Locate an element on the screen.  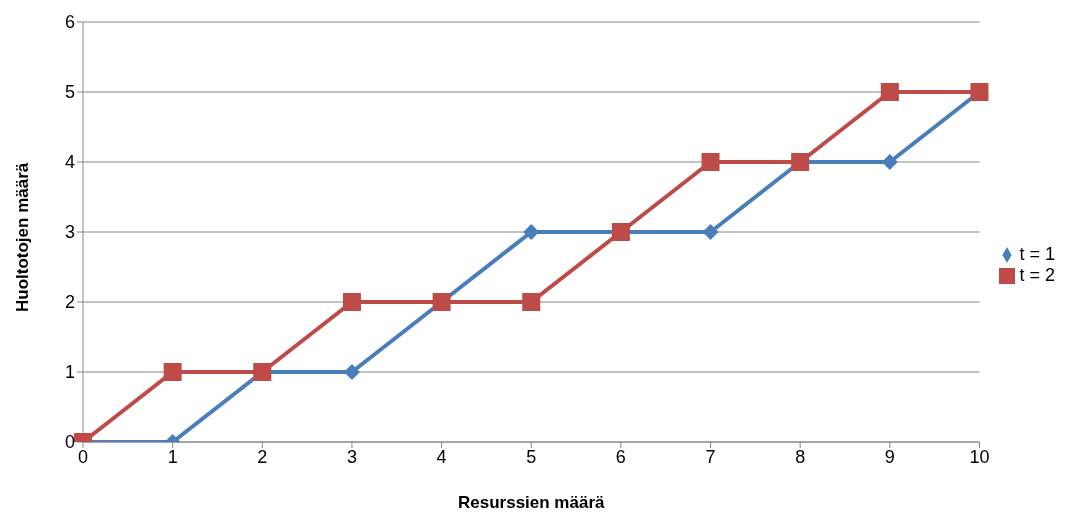
x-tick-label: 2 is located at coordinates (262, 456).